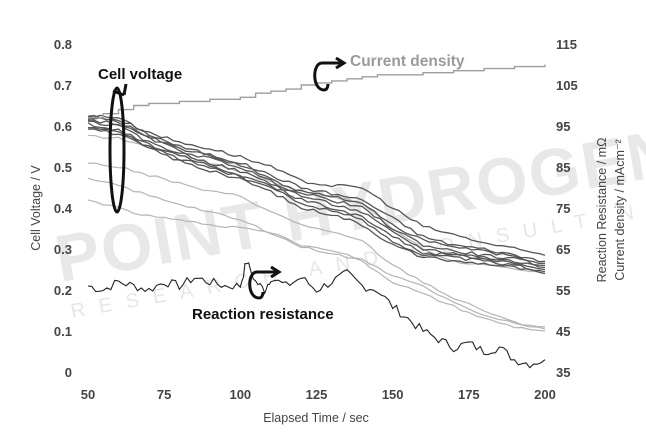 The width and height of the screenshot is (646, 434). I want to click on y-left-tick-label: 0.5, so click(63, 167).